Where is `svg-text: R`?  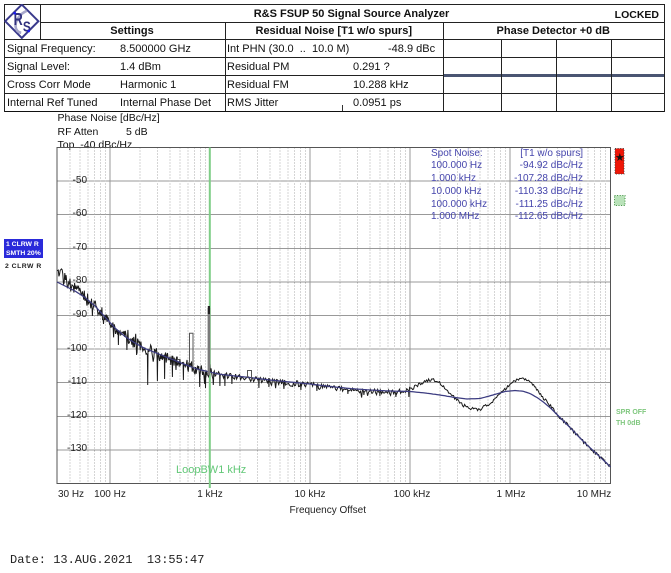 svg-text: R is located at coordinates (18, 20).